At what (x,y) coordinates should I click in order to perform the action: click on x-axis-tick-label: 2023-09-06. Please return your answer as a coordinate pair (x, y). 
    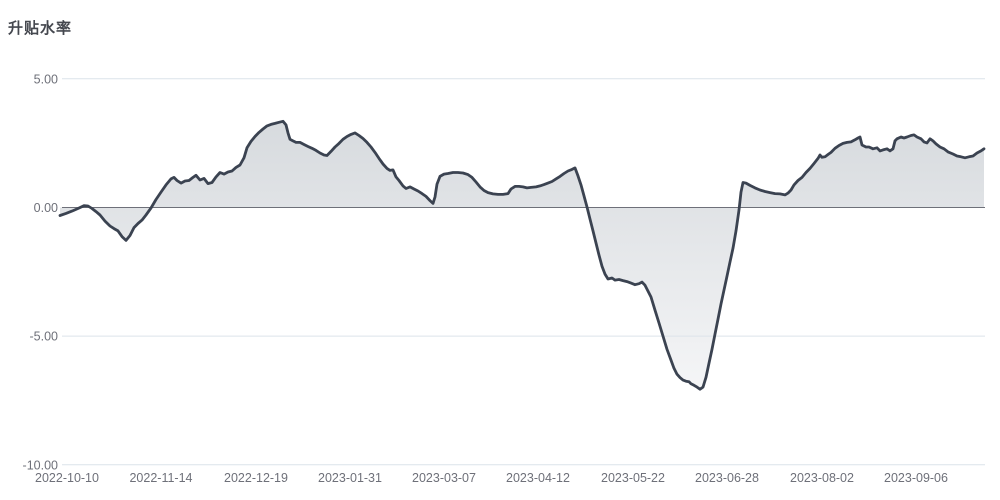
    Looking at the image, I should click on (916, 478).